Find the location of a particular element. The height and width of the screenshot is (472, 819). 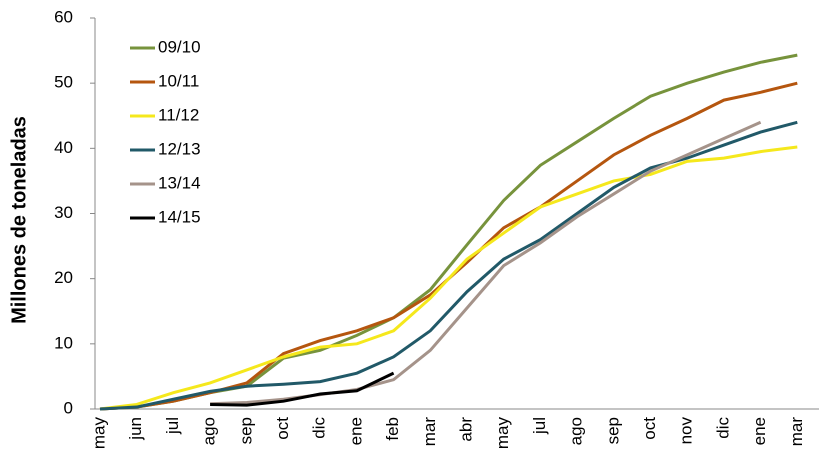

legend-label: 13/14 is located at coordinates (179, 182).